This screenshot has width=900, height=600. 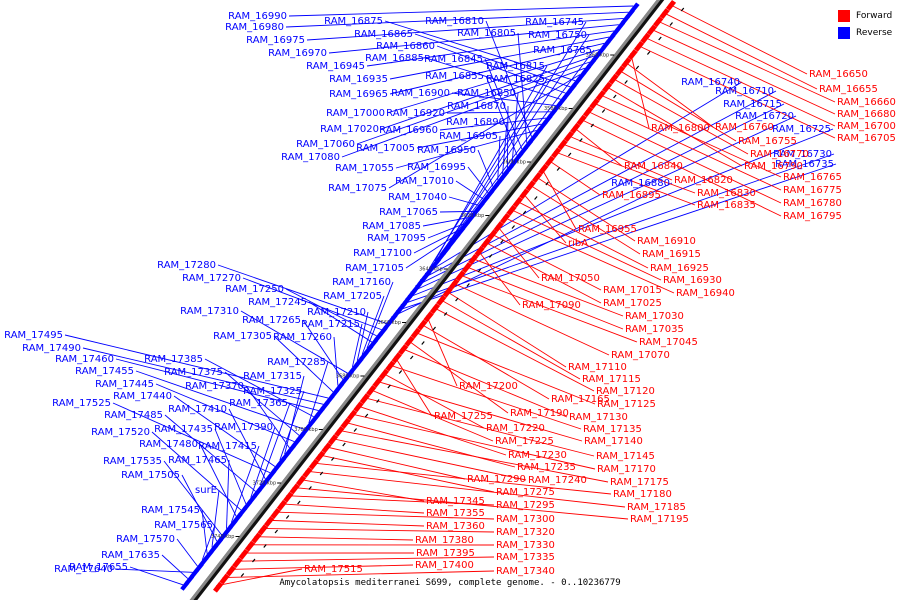 What do you see at coordinates (424, 181) in the screenshot?
I see `reverse-gene-label-31: RAM_17010` at bounding box center [424, 181].